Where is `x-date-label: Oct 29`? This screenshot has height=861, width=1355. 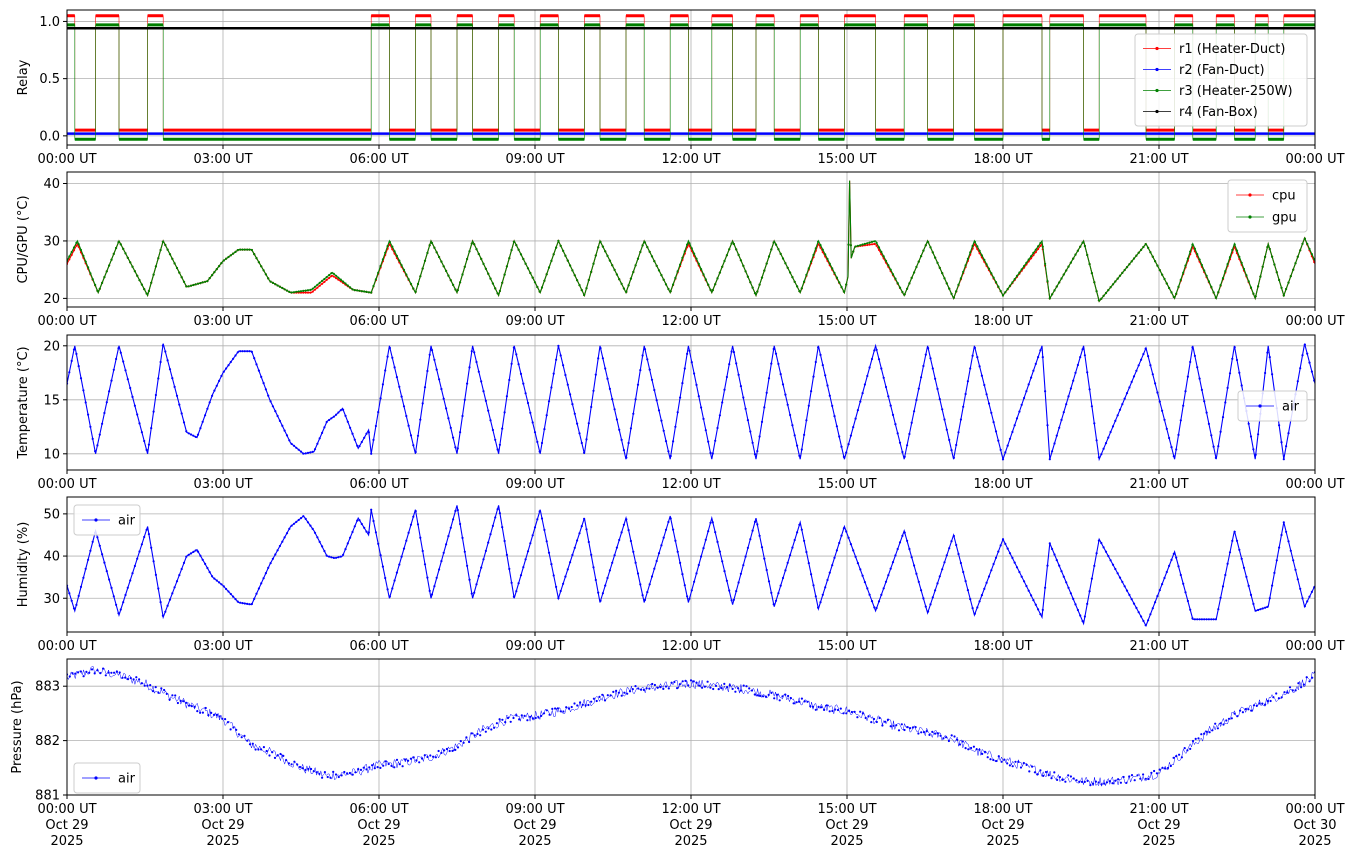
x-date-label: Oct 29 is located at coordinates (1158, 825).